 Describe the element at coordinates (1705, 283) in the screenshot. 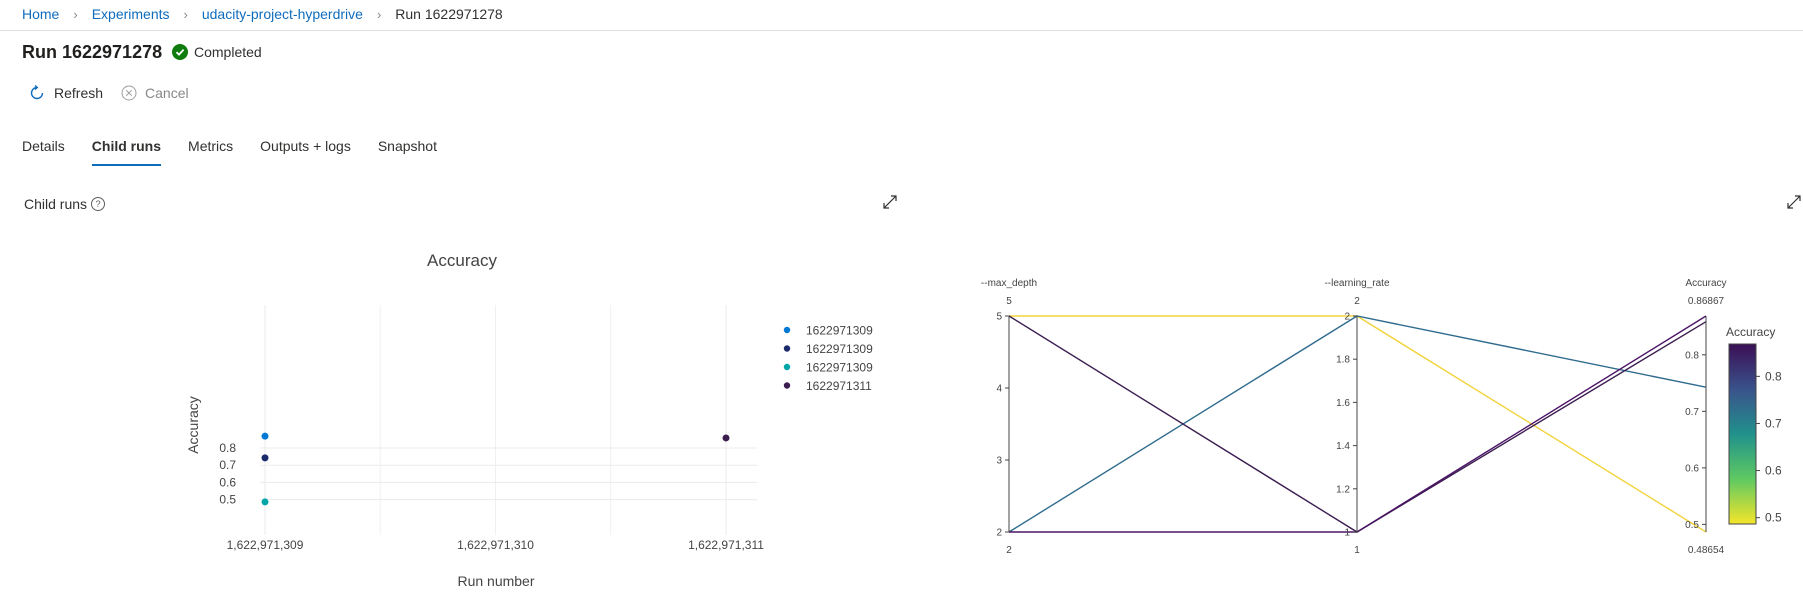

I see `pc-axis-title: Accuracy` at that location.